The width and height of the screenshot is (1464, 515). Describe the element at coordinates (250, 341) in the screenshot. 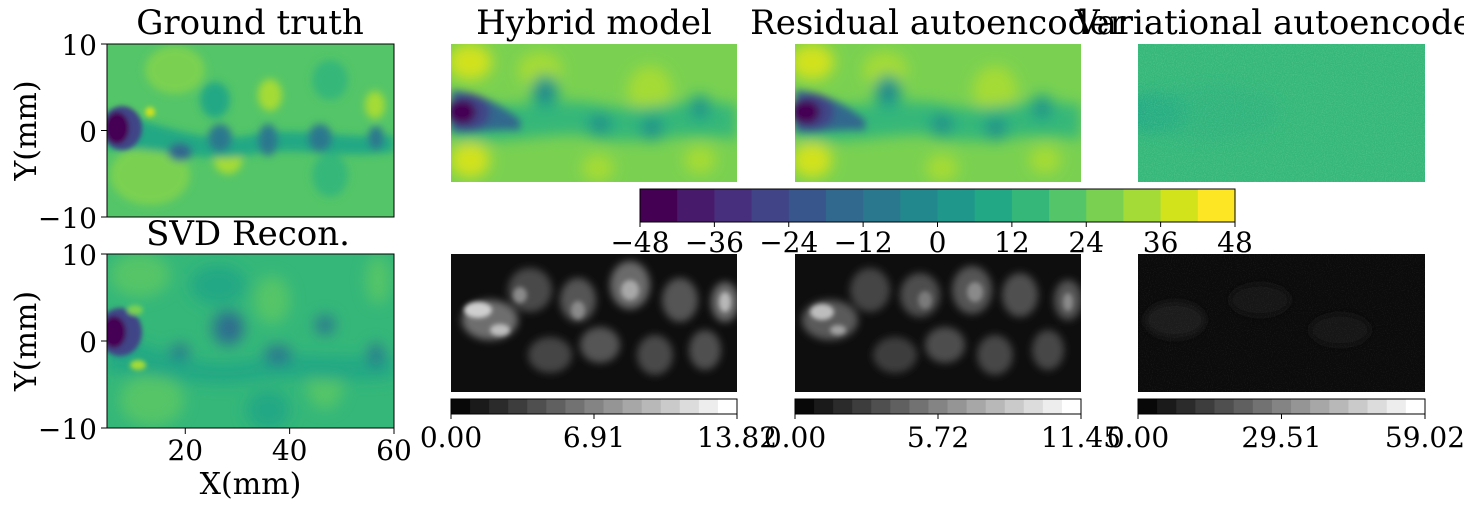

I see `svd-recon-field` at that location.